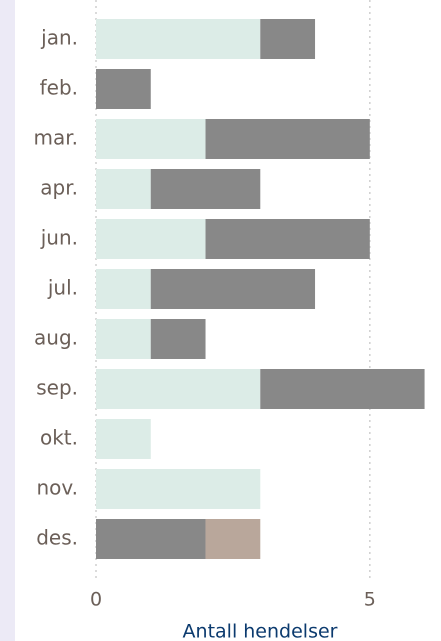 The width and height of the screenshot is (441, 641). What do you see at coordinates (370, 600) in the screenshot?
I see `x-tick-label: 5` at bounding box center [370, 600].